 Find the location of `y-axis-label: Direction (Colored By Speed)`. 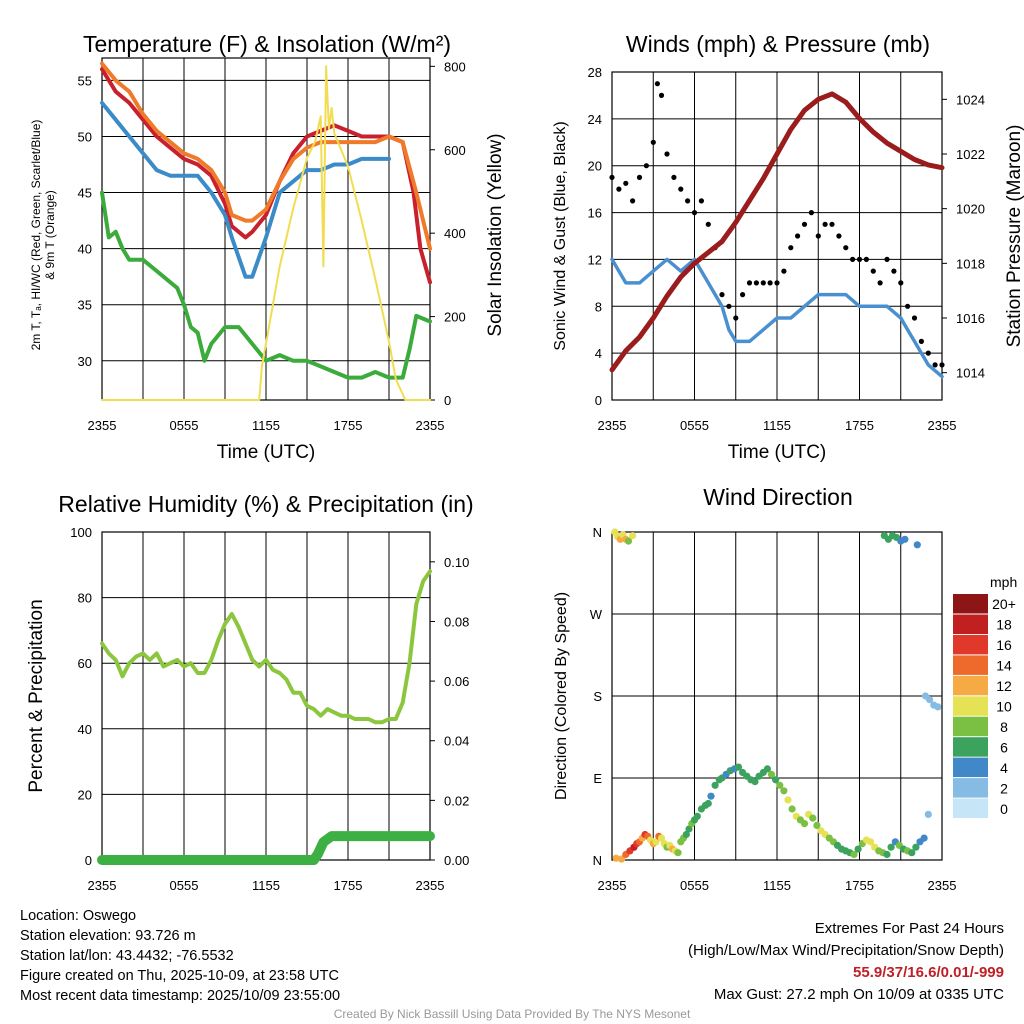

y-axis-label: Direction (Colored By Speed) is located at coordinates (561, 696).